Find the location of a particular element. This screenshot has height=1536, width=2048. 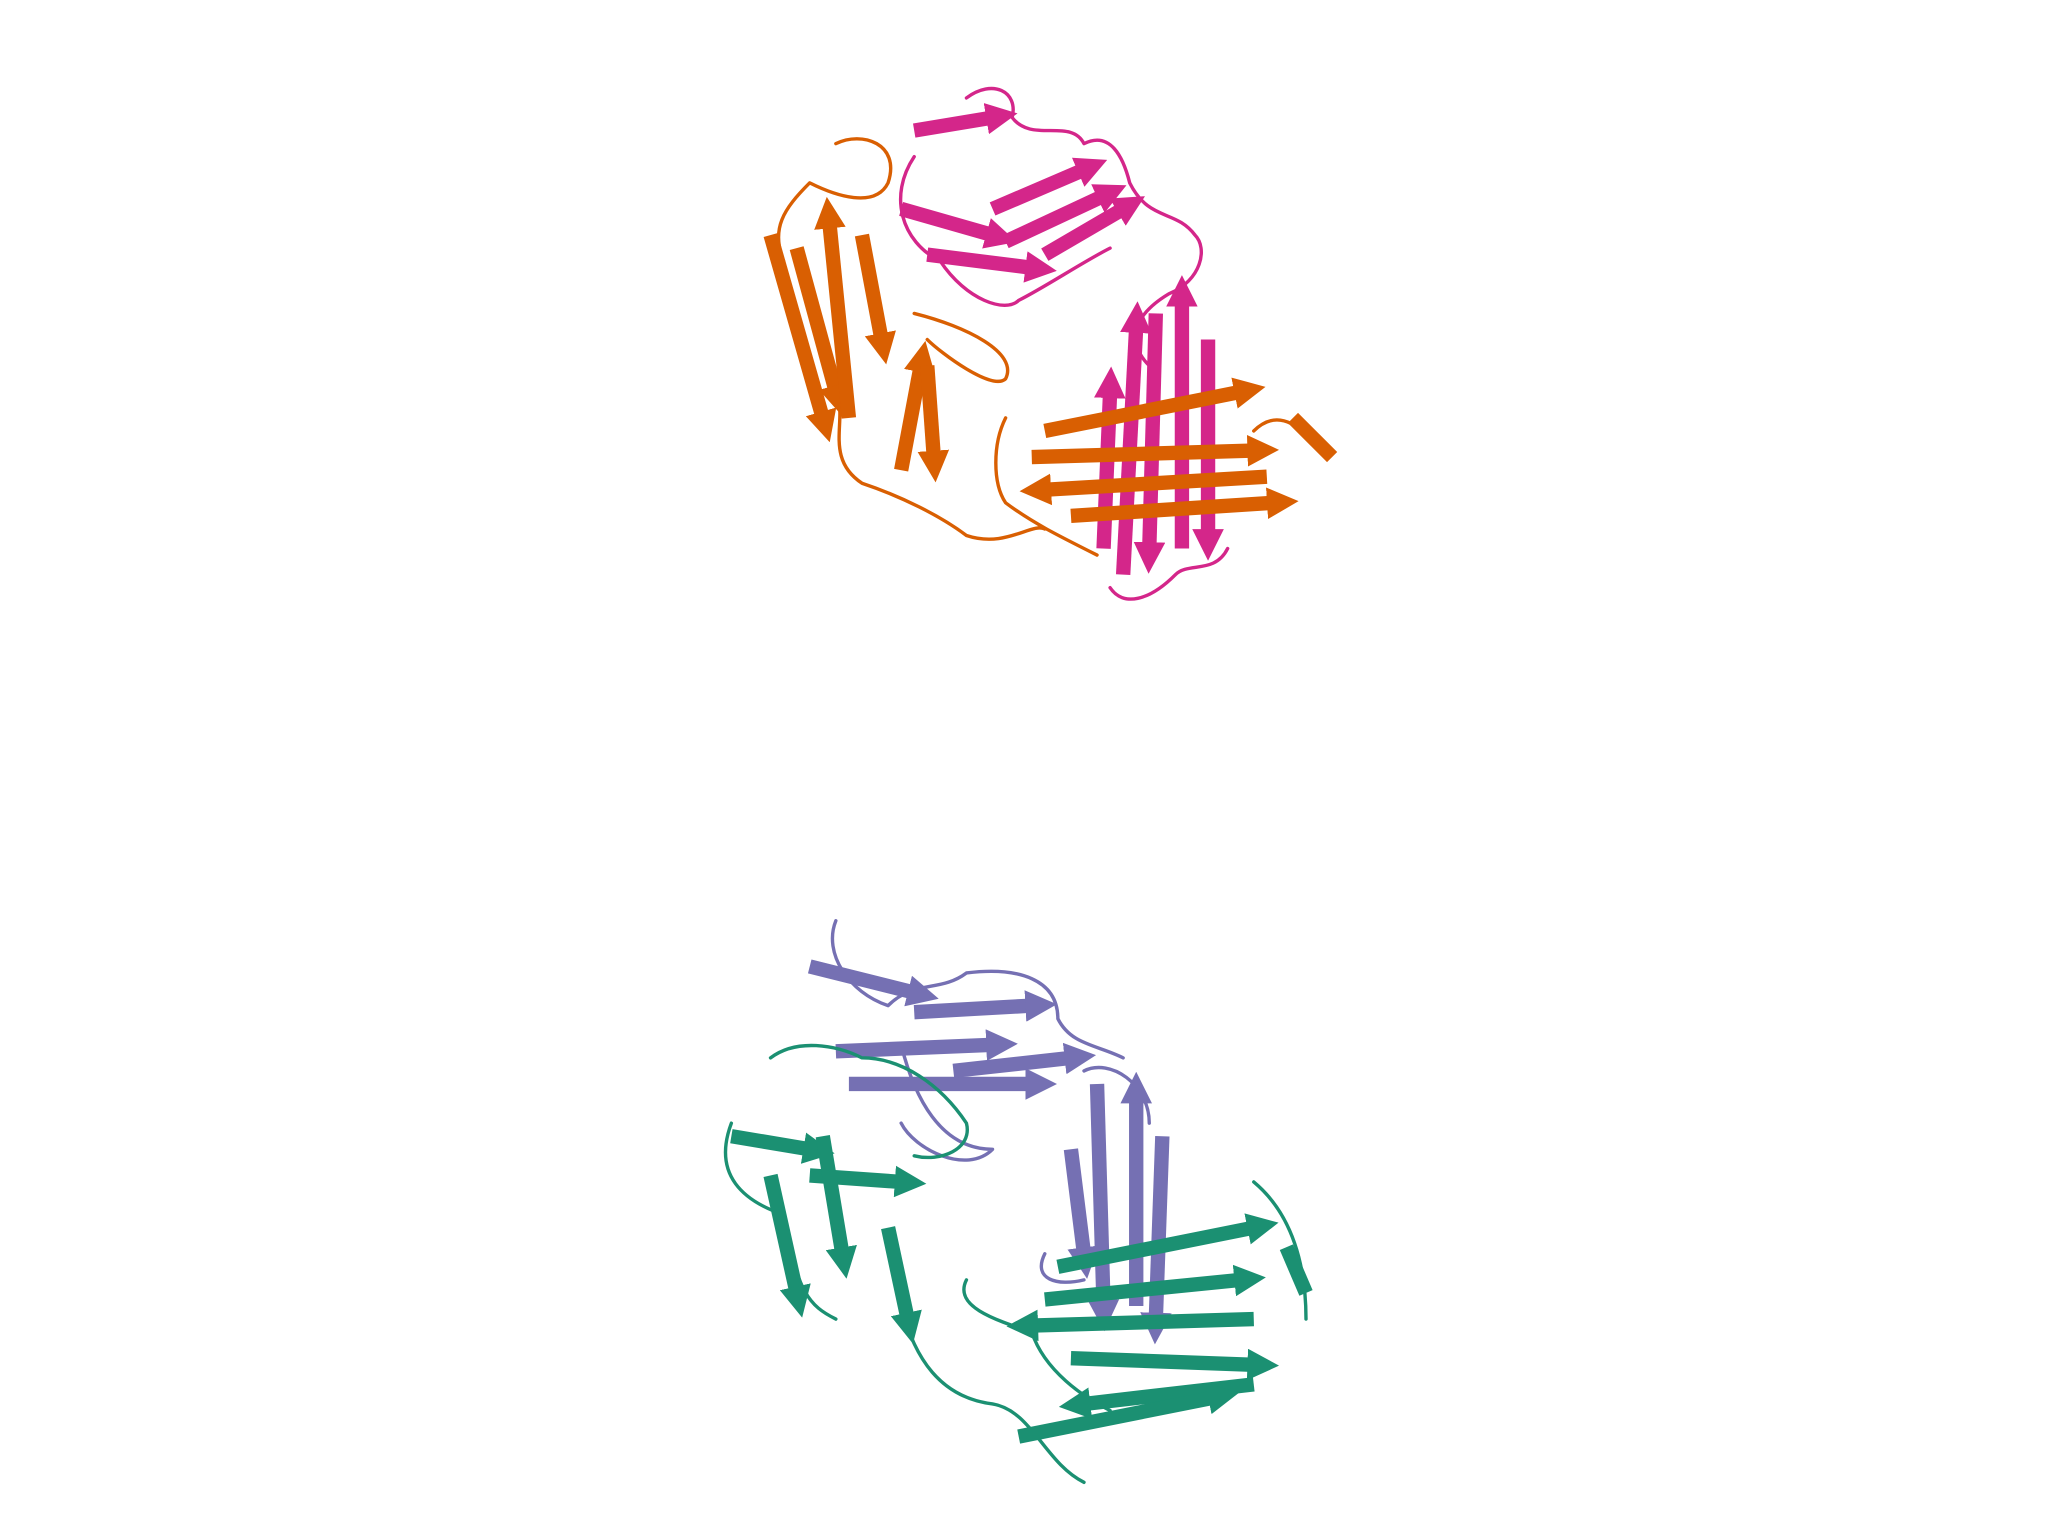

chain-green is located at coordinates (1018, 1264).